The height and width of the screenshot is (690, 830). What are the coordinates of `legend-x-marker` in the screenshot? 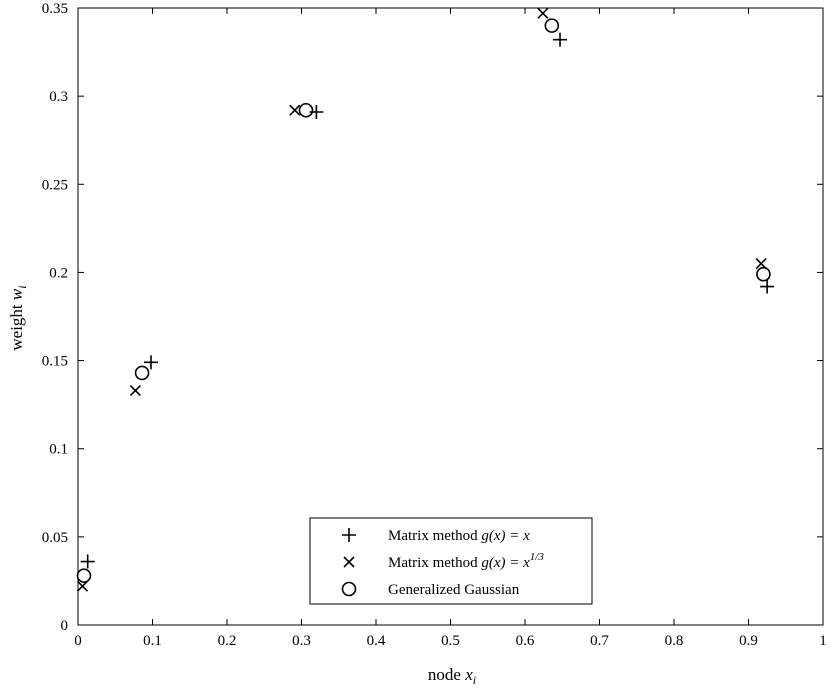 It's located at (349, 562).